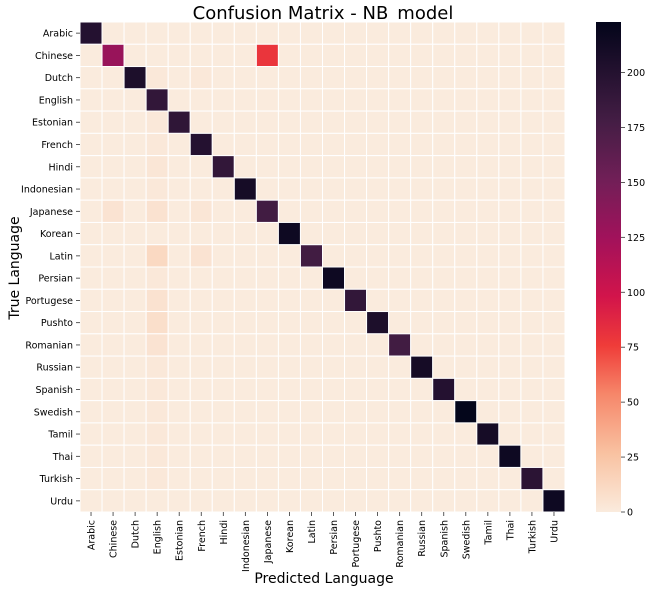 The height and width of the screenshot is (595, 649). Describe the element at coordinates (55, 279) in the screenshot. I see `y-tick-label: Persian` at that location.